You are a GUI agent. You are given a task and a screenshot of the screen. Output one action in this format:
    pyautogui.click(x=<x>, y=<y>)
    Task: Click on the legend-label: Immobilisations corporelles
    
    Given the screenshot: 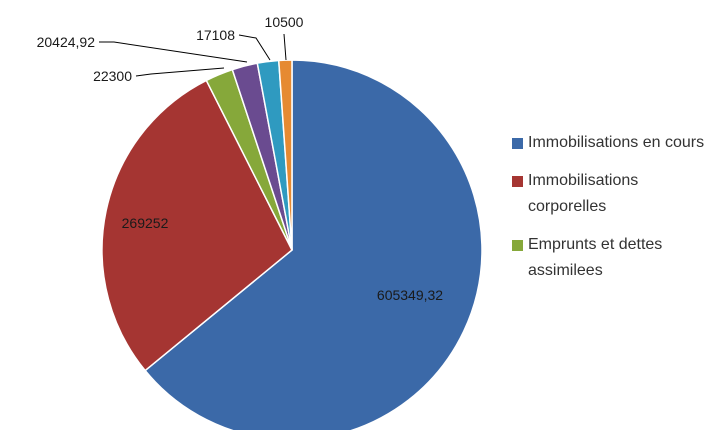 What is the action you would take?
    pyautogui.click(x=583, y=193)
    